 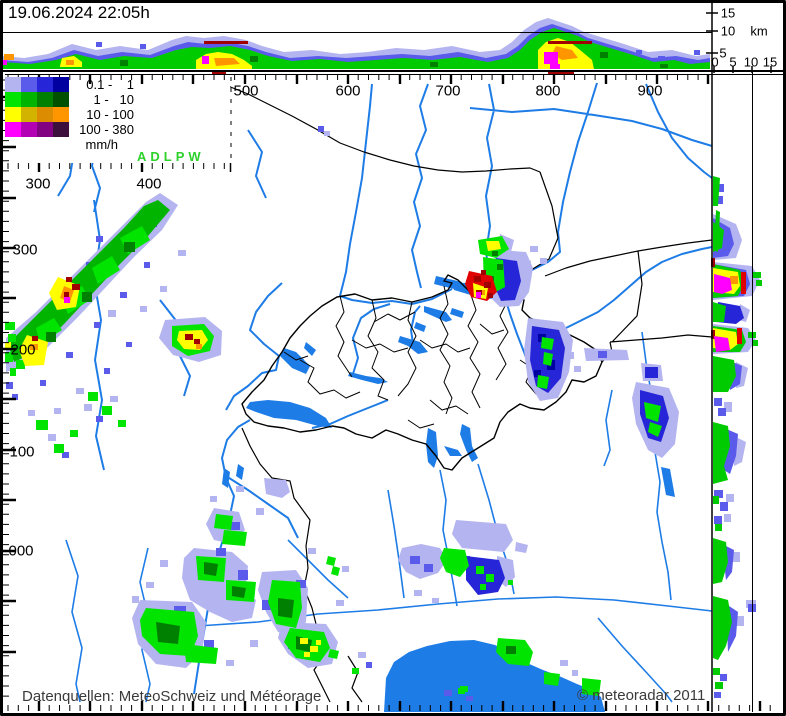 I want to click on dist-label-5: 5, so click(x=733, y=62).